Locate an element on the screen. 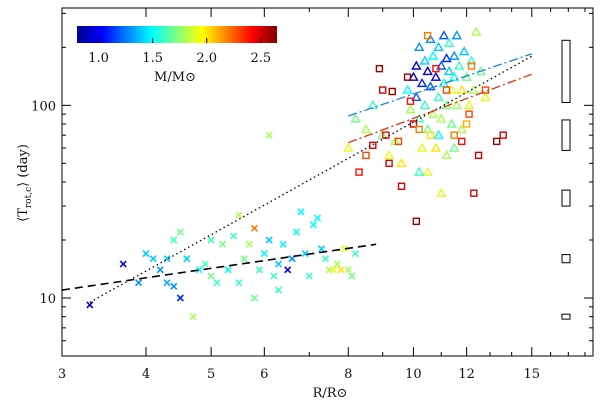 The width and height of the screenshot is (600, 403). x-axis-title: R/R⊙ is located at coordinates (330, 393).